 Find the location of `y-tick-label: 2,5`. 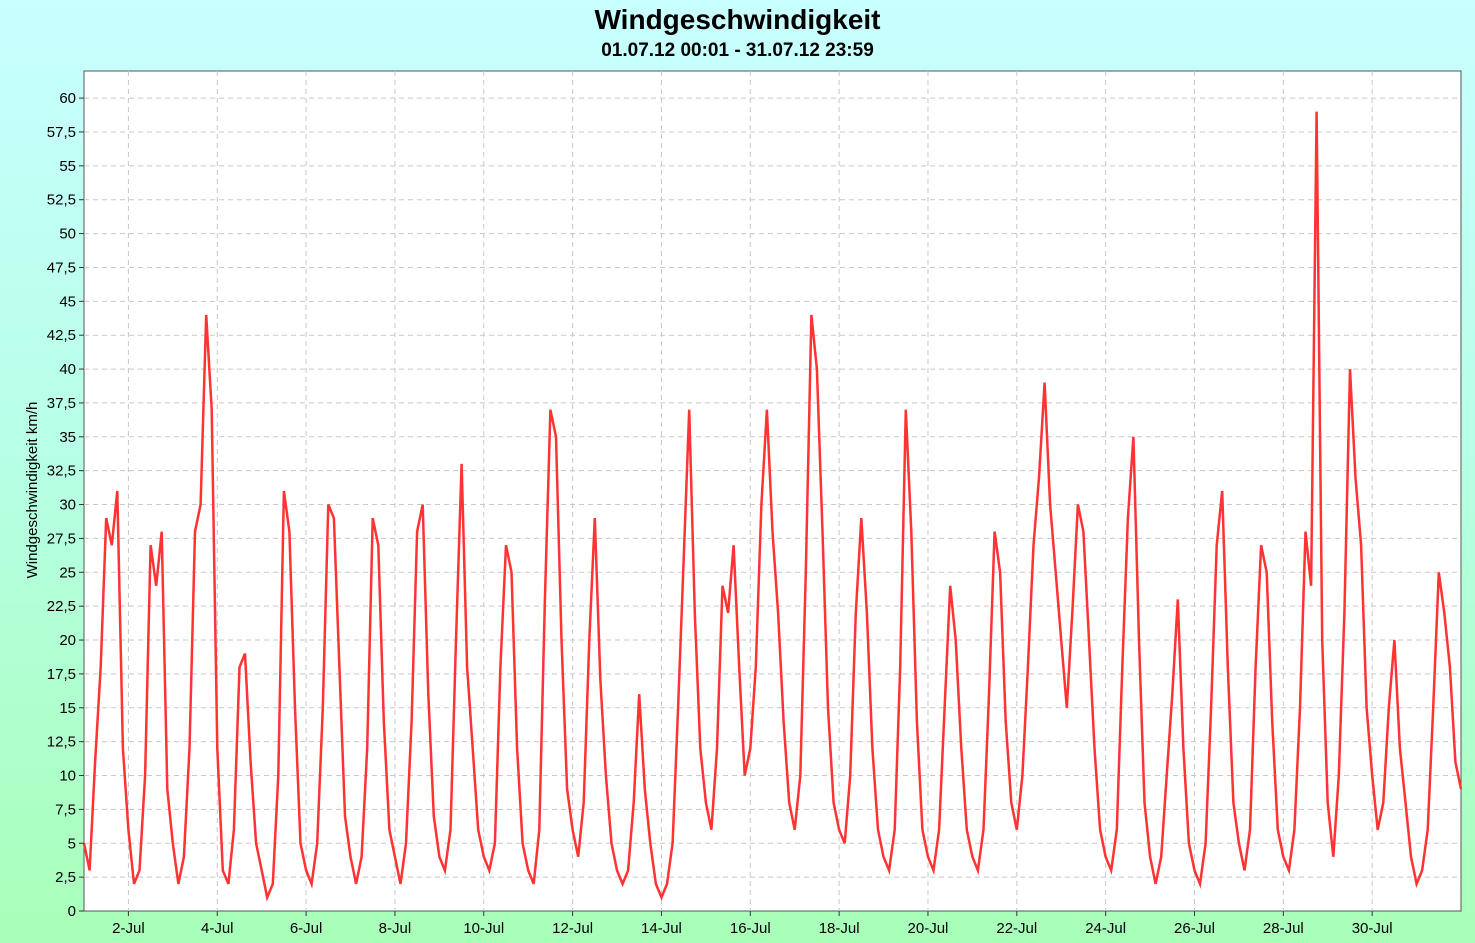

y-tick-label: 2,5 is located at coordinates (65, 877).